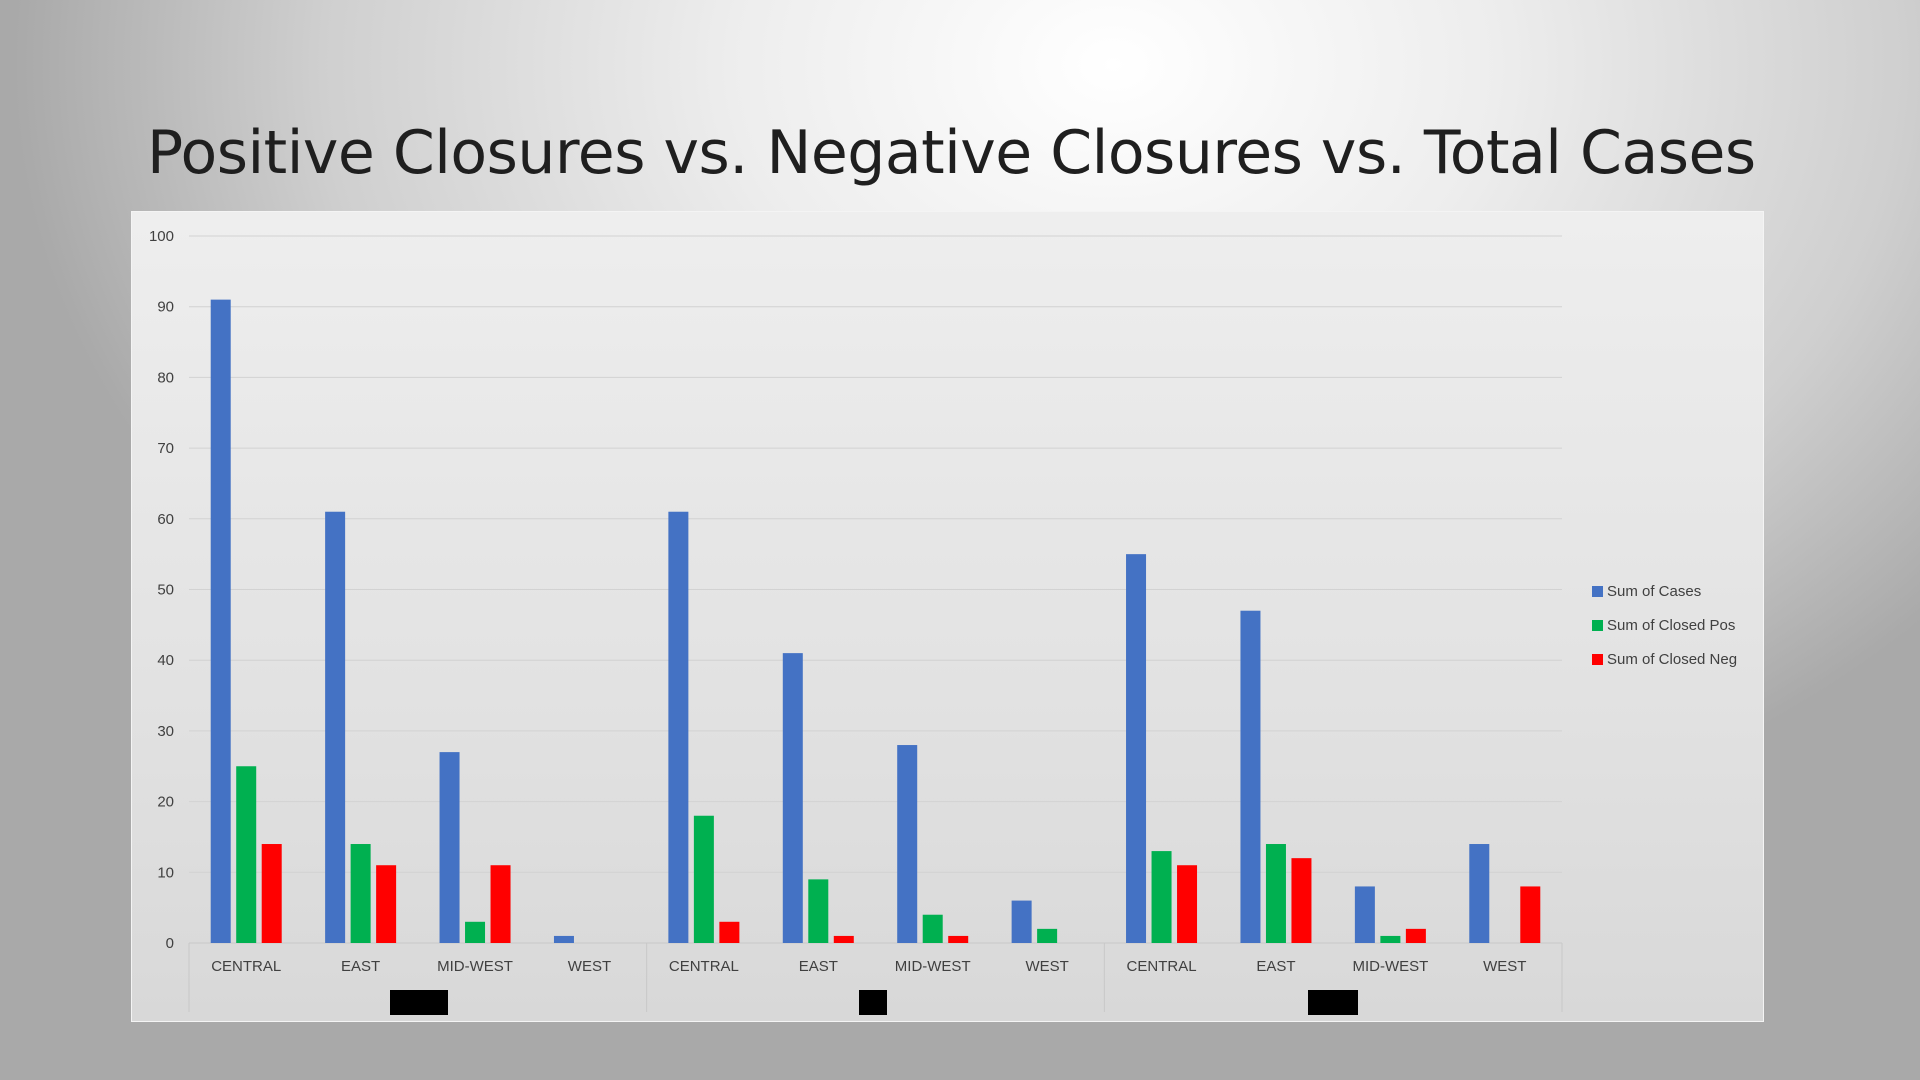  What do you see at coordinates (1672, 659) in the screenshot?
I see `legend-label: Sum of Closed Neg` at bounding box center [1672, 659].